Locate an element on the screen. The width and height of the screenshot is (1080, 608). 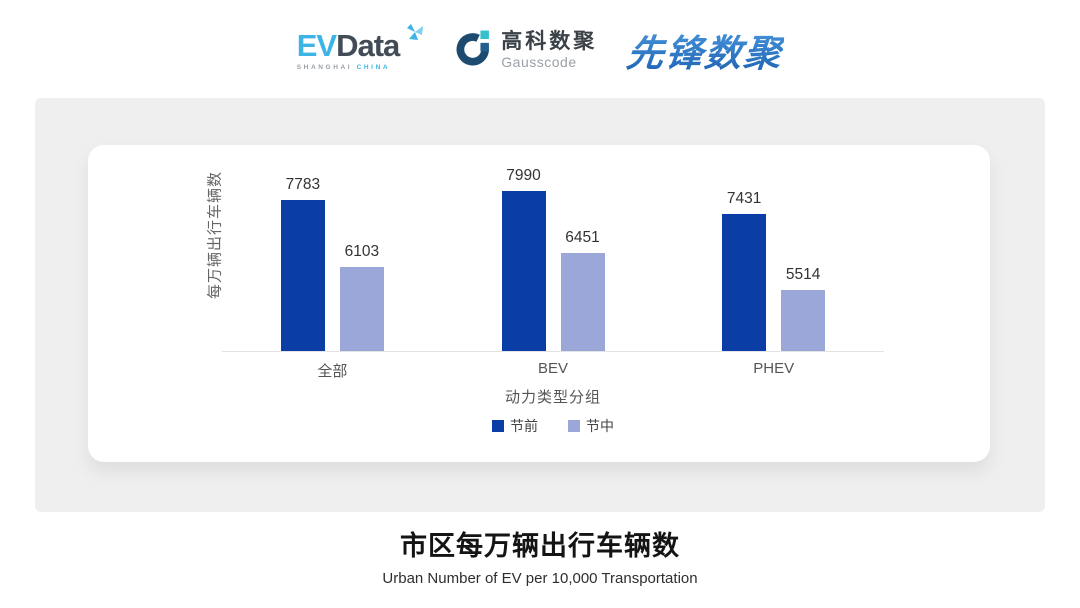
category-axis: 全部 BEV PHEV is located at coordinates (553, 370).